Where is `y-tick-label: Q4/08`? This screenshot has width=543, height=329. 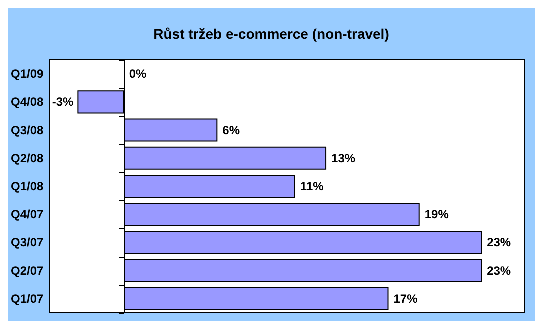
y-tick-label: Q4/08 is located at coordinates (27, 102).